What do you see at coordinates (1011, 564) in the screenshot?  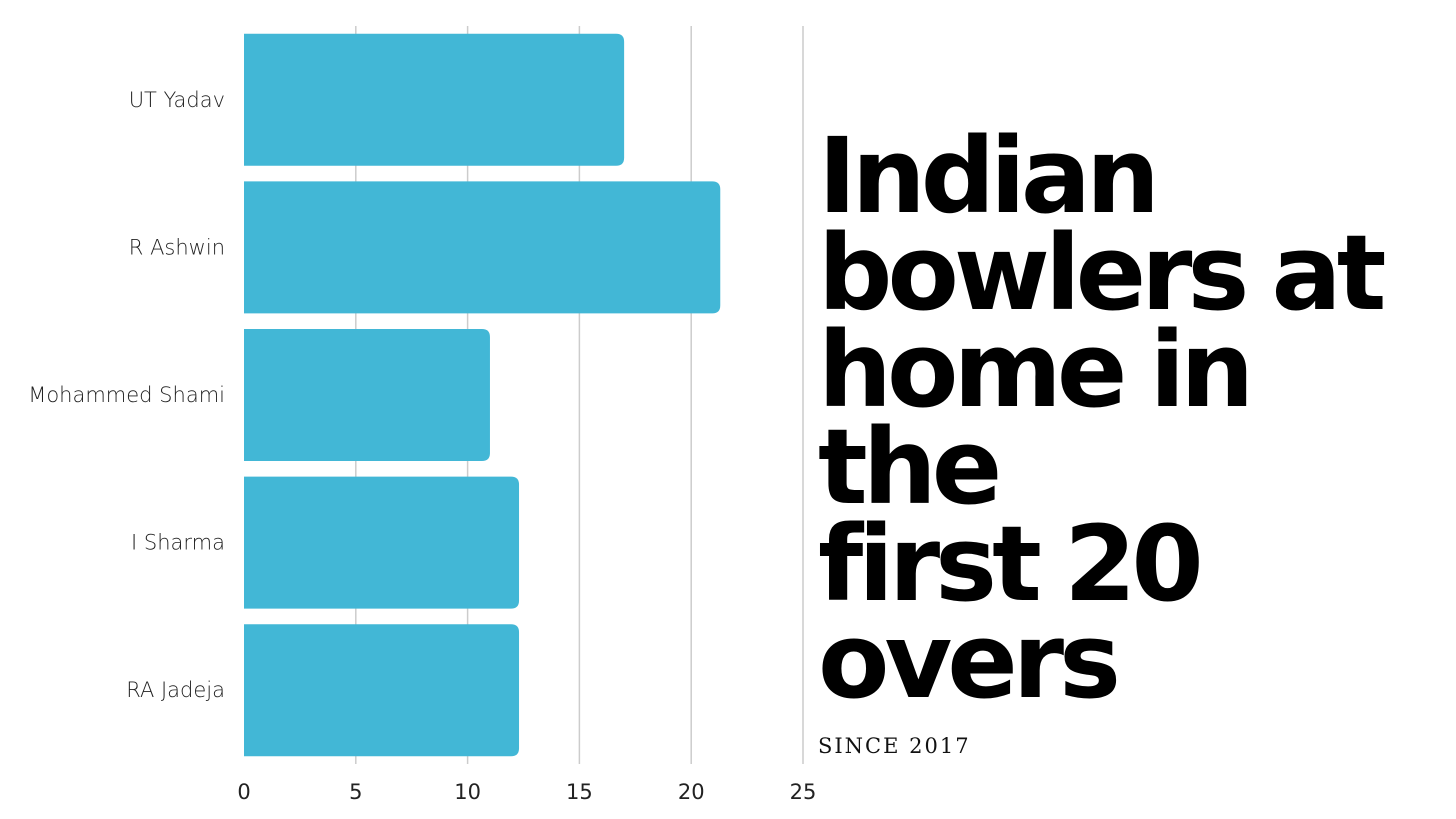 I see `title-line: first 20` at bounding box center [1011, 564].